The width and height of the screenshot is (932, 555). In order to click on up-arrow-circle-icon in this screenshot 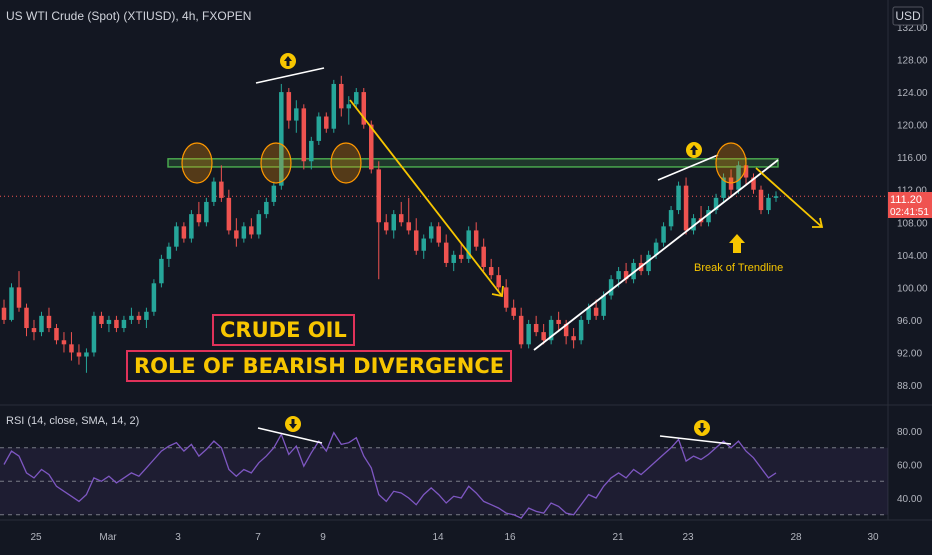, I will do `click(694, 150)`.